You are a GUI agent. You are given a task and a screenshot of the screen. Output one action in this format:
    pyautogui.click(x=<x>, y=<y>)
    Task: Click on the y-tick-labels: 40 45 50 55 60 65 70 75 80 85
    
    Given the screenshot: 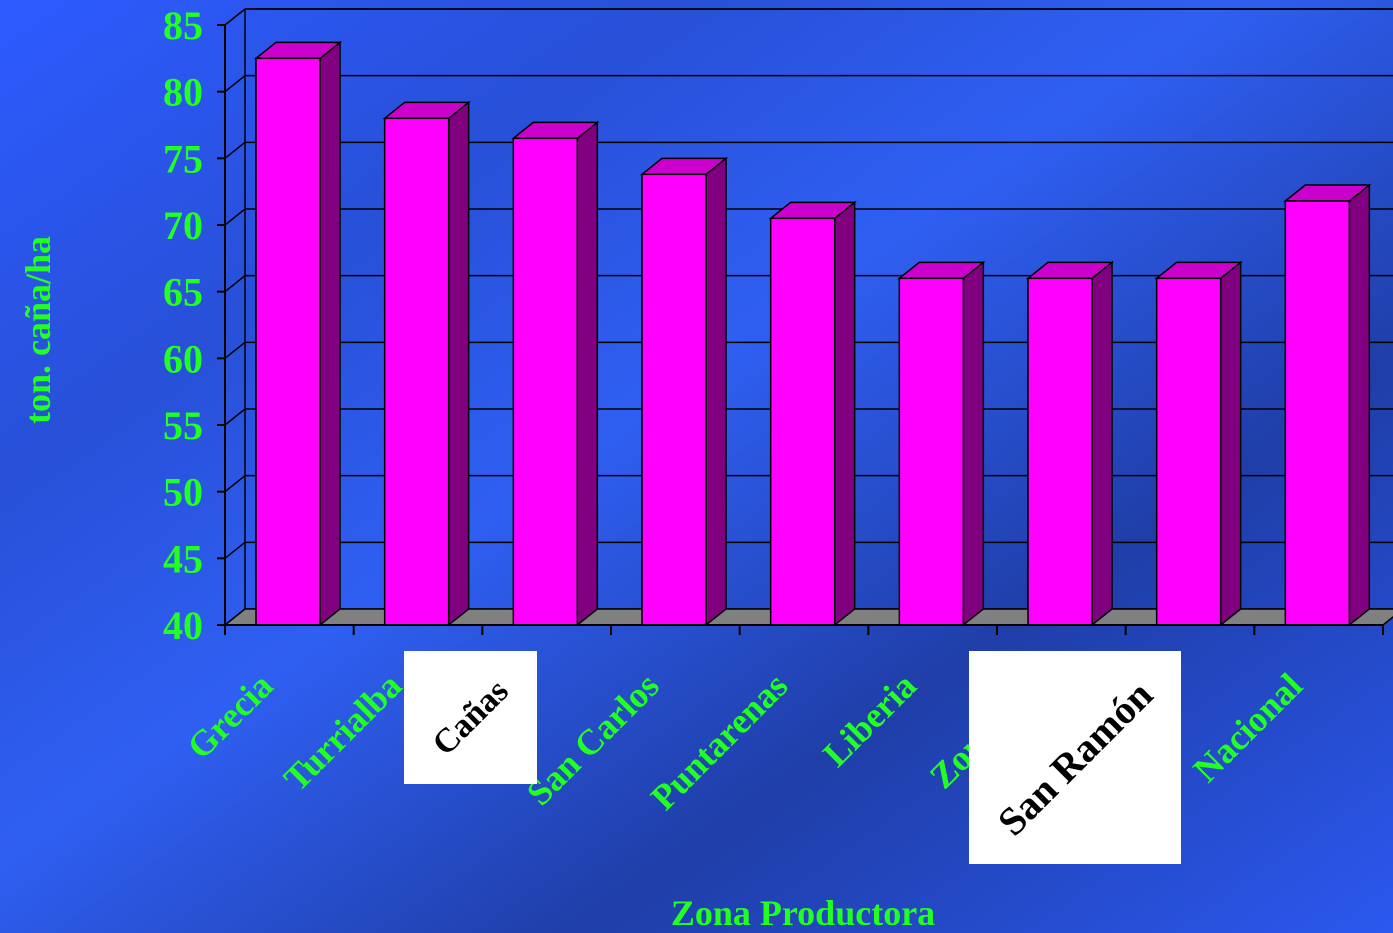 What is the action you would take?
    pyautogui.click(x=183, y=325)
    